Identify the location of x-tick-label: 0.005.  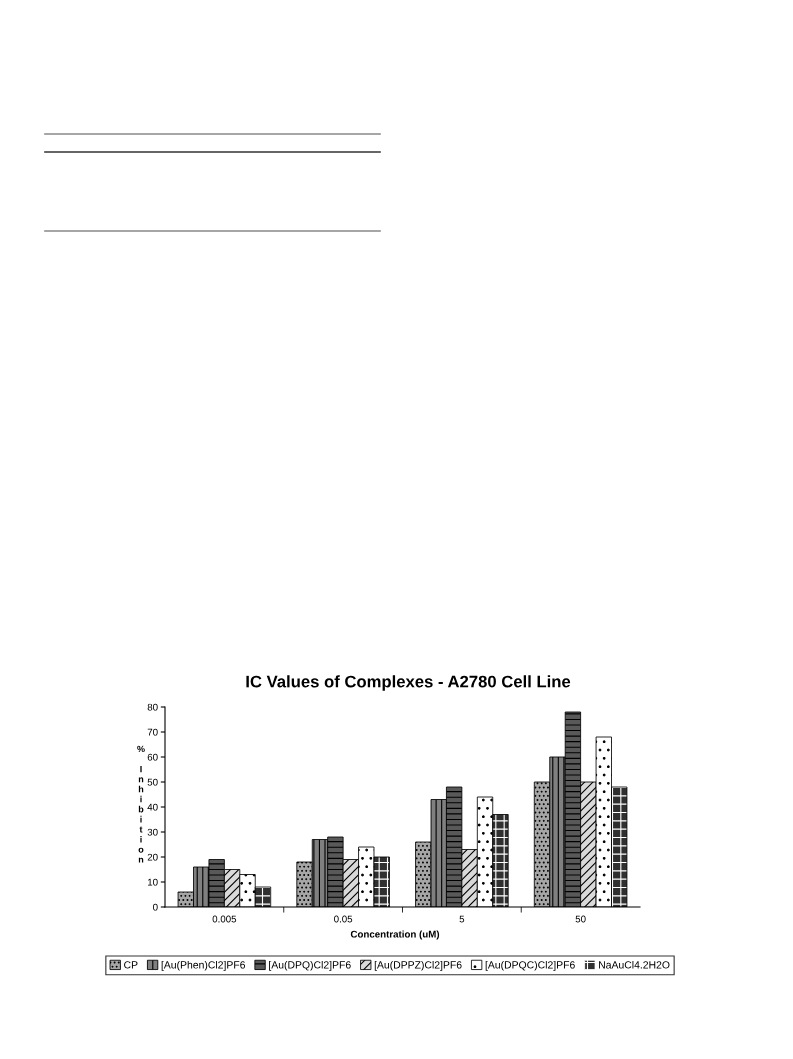
(224, 919).